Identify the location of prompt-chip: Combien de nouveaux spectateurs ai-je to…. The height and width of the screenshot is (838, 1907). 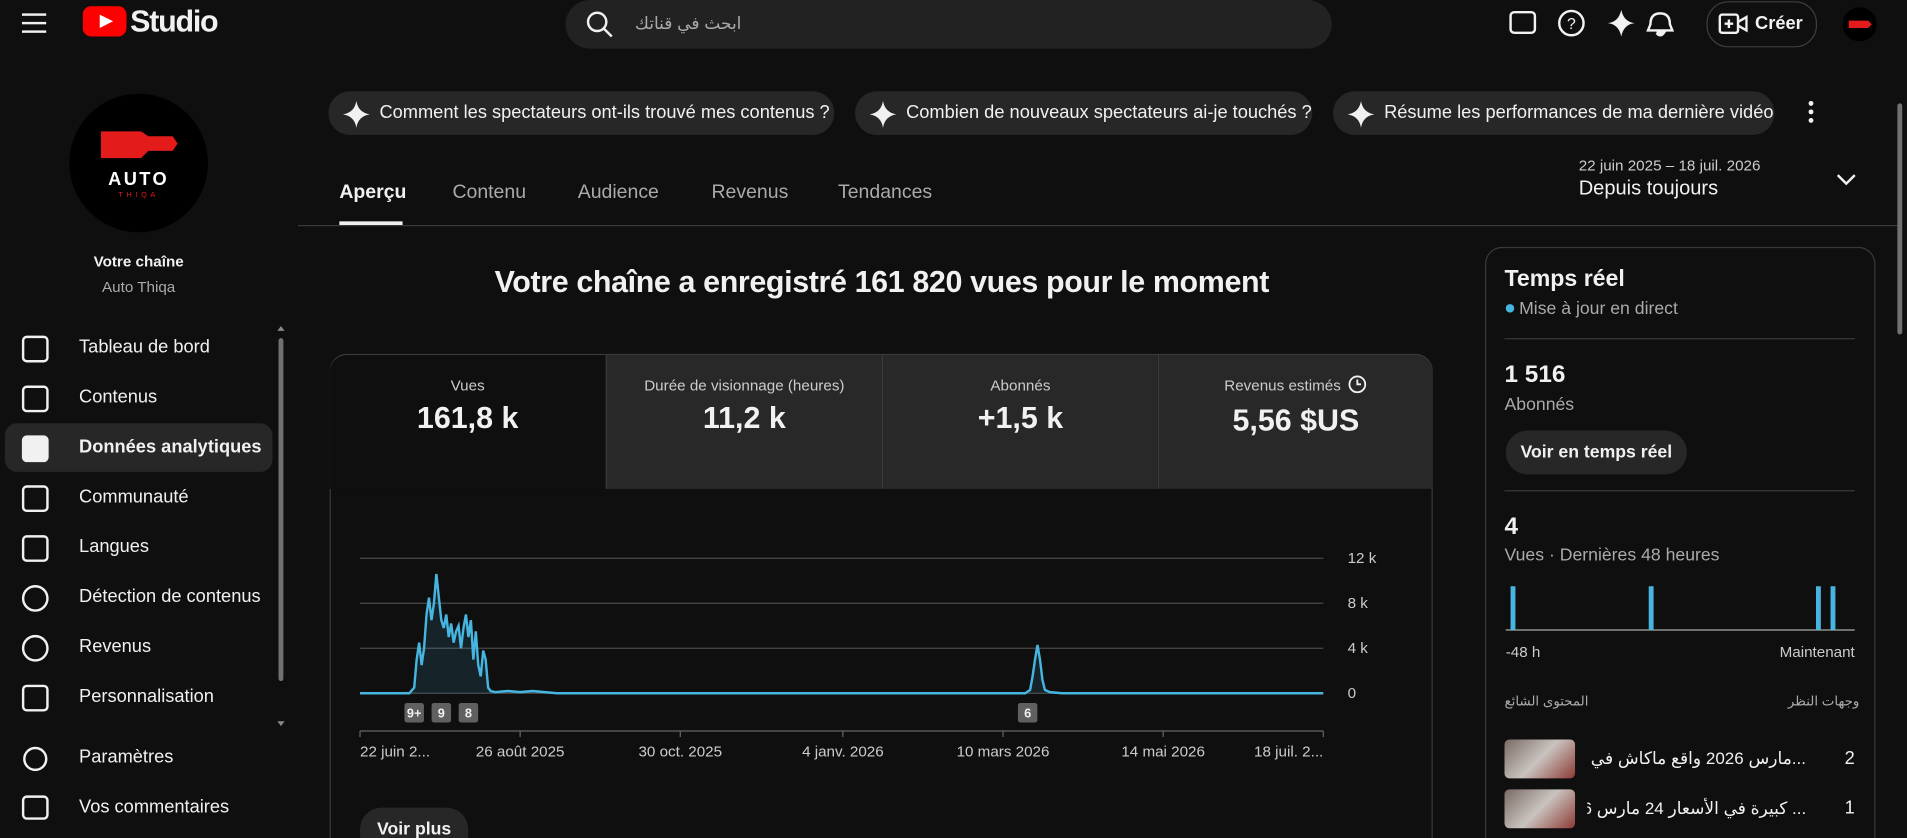
(1084, 113).